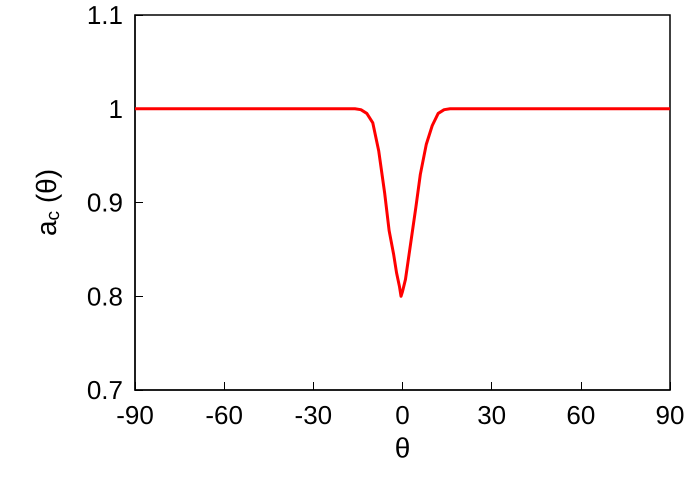 This screenshot has width=696, height=484. What do you see at coordinates (104, 15) in the screenshot?
I see `y-tick-label: 1.1` at bounding box center [104, 15].